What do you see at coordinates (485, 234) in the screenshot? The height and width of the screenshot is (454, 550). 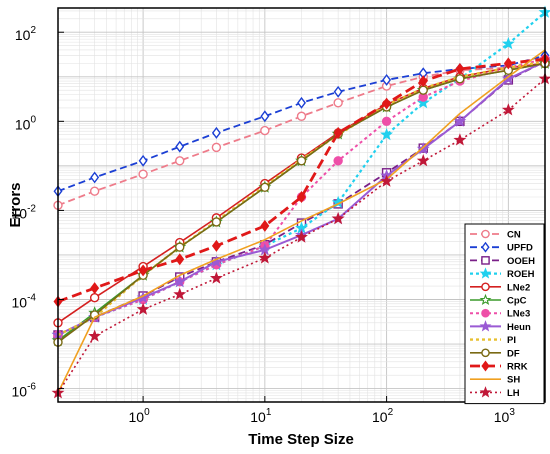 I see `legend-marker-cn` at bounding box center [485, 234].